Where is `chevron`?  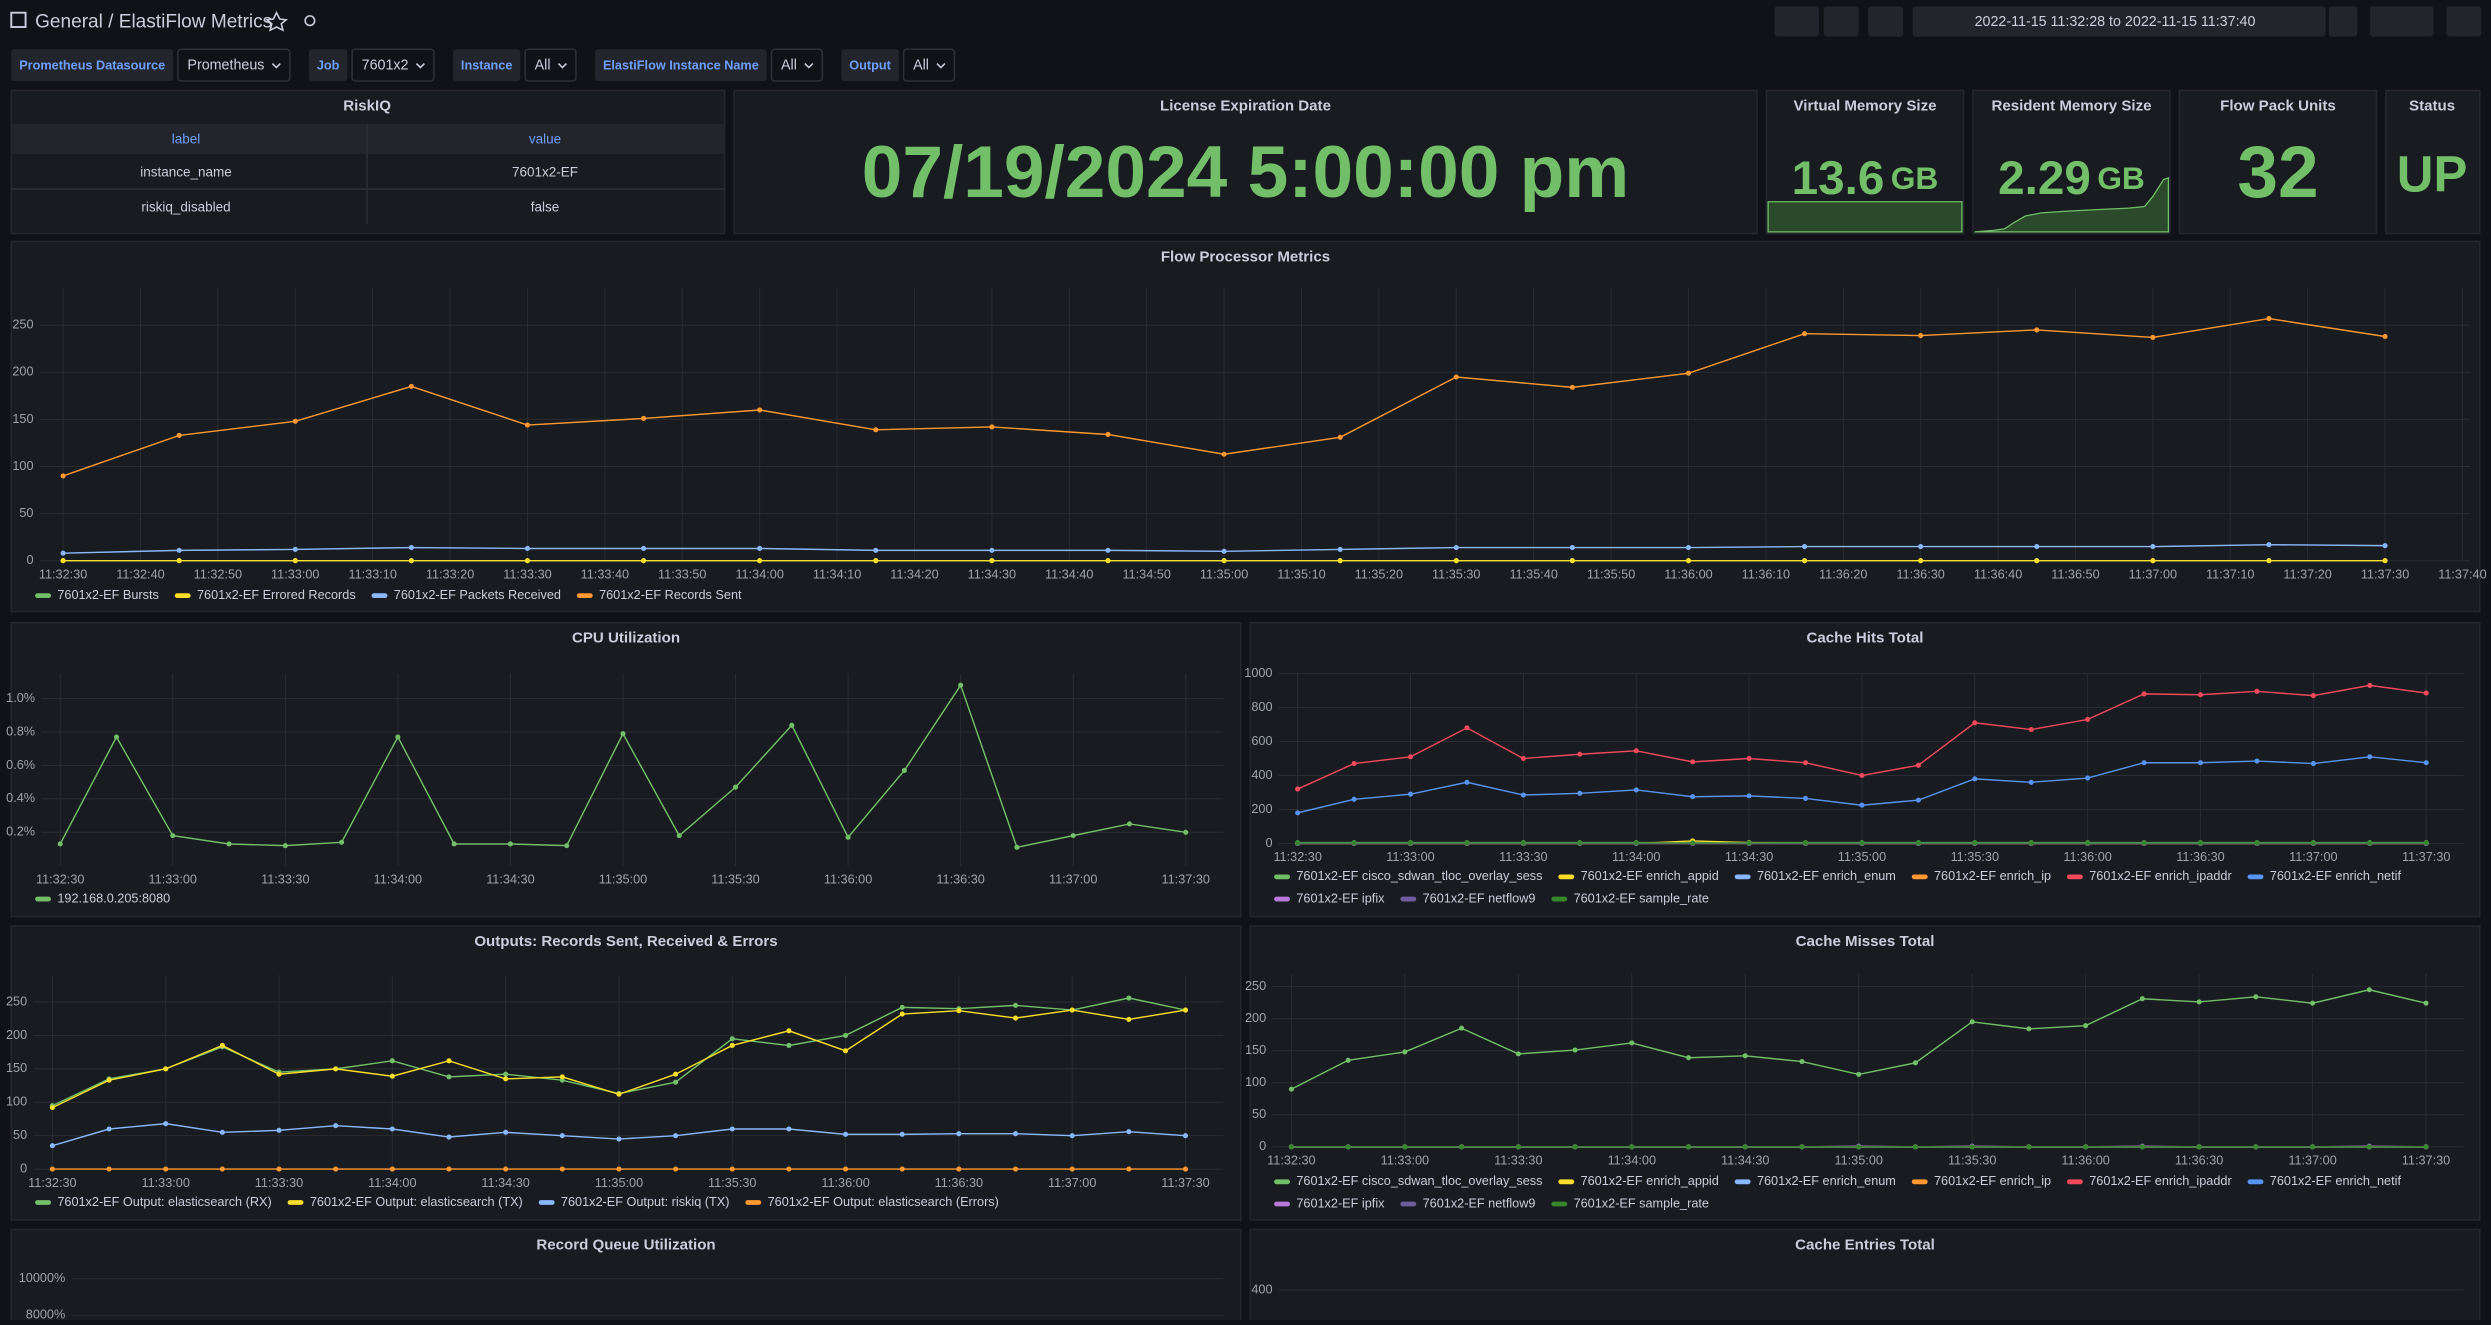 chevron is located at coordinates (941, 65).